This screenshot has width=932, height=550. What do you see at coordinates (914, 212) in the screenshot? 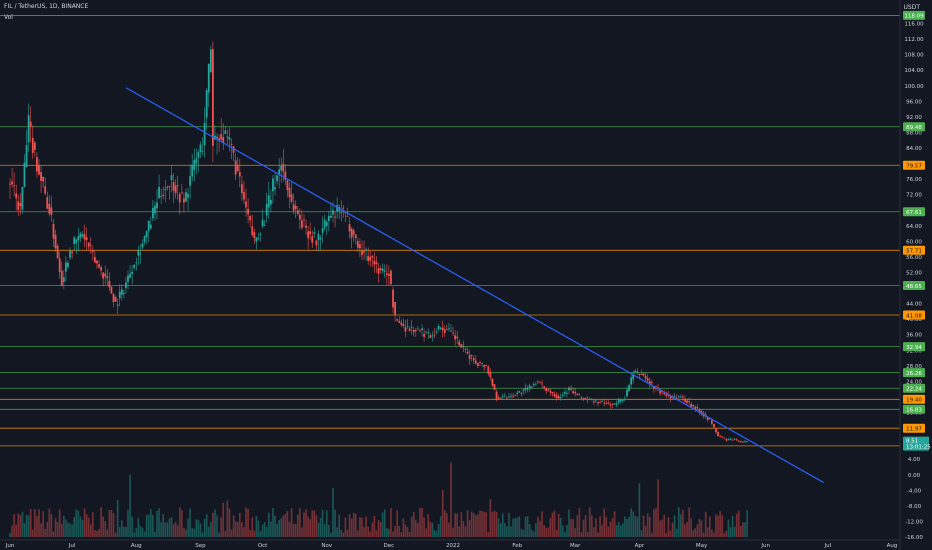
I see `level-badge` at bounding box center [914, 212].